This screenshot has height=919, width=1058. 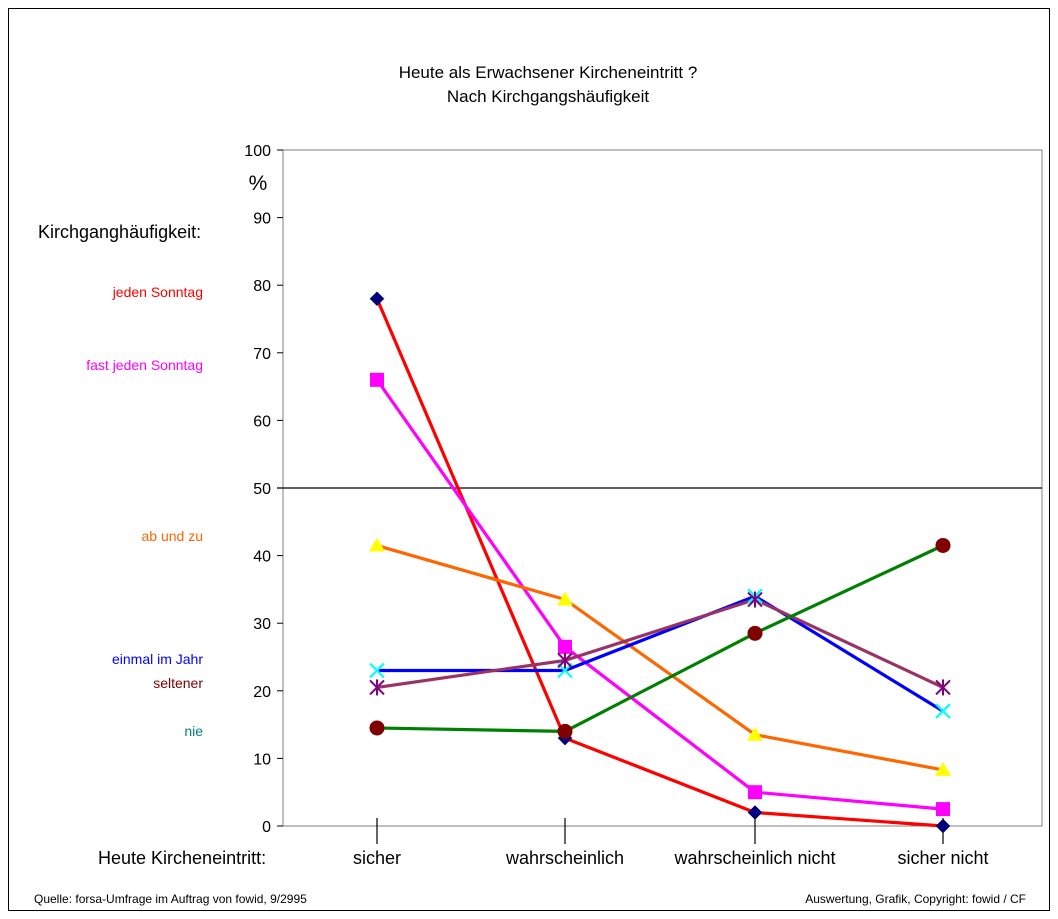 What do you see at coordinates (182, 858) in the screenshot?
I see `x-axis-caption: Heute Kircheneintritt:` at bounding box center [182, 858].